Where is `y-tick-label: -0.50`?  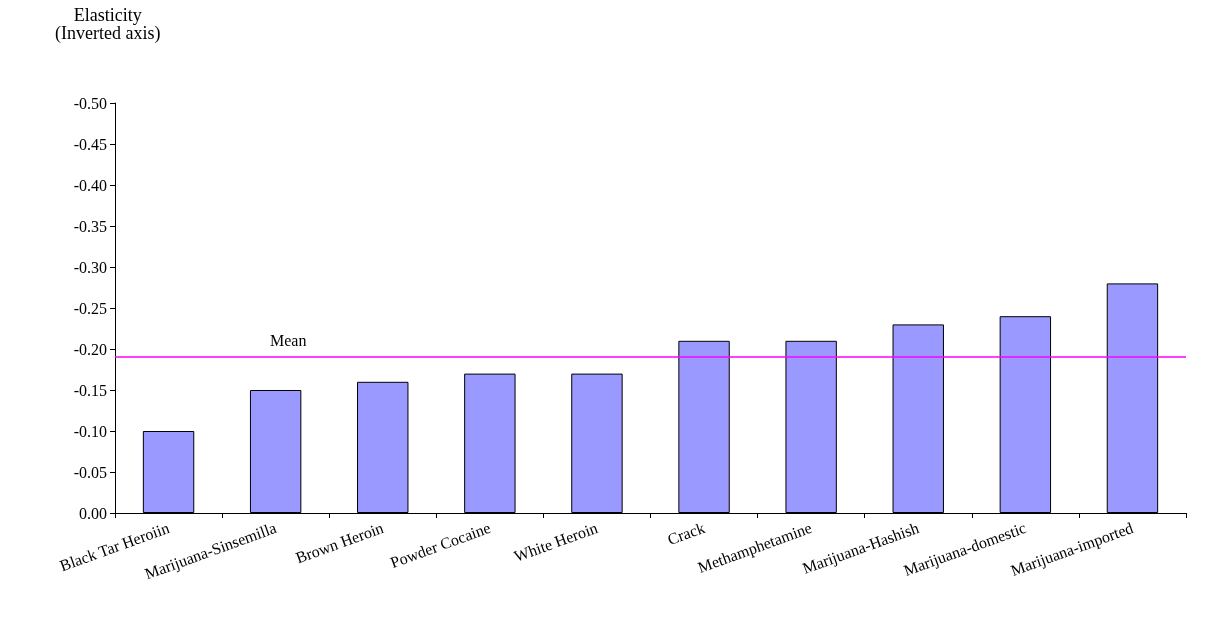
y-tick-label: -0.50 is located at coordinates (90, 103).